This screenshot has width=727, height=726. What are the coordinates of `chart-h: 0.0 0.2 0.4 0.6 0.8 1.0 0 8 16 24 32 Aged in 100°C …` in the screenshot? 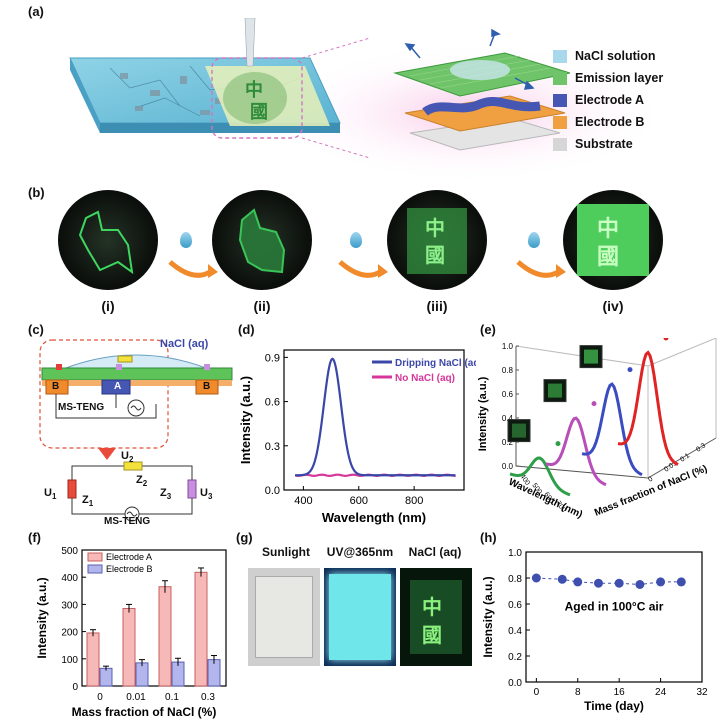 It's located at (594, 630).